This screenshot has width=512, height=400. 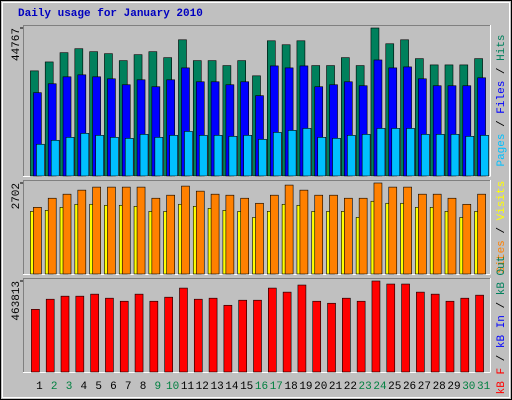 What do you see at coordinates (113, 387) in the screenshot?
I see `x-tick-label: 6` at bounding box center [113, 387].